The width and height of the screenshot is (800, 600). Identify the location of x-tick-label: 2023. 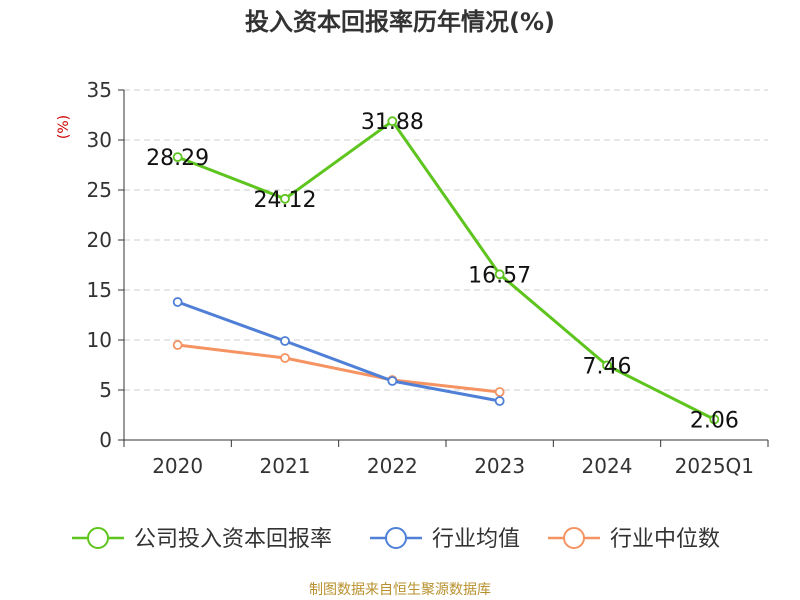
(499, 466).